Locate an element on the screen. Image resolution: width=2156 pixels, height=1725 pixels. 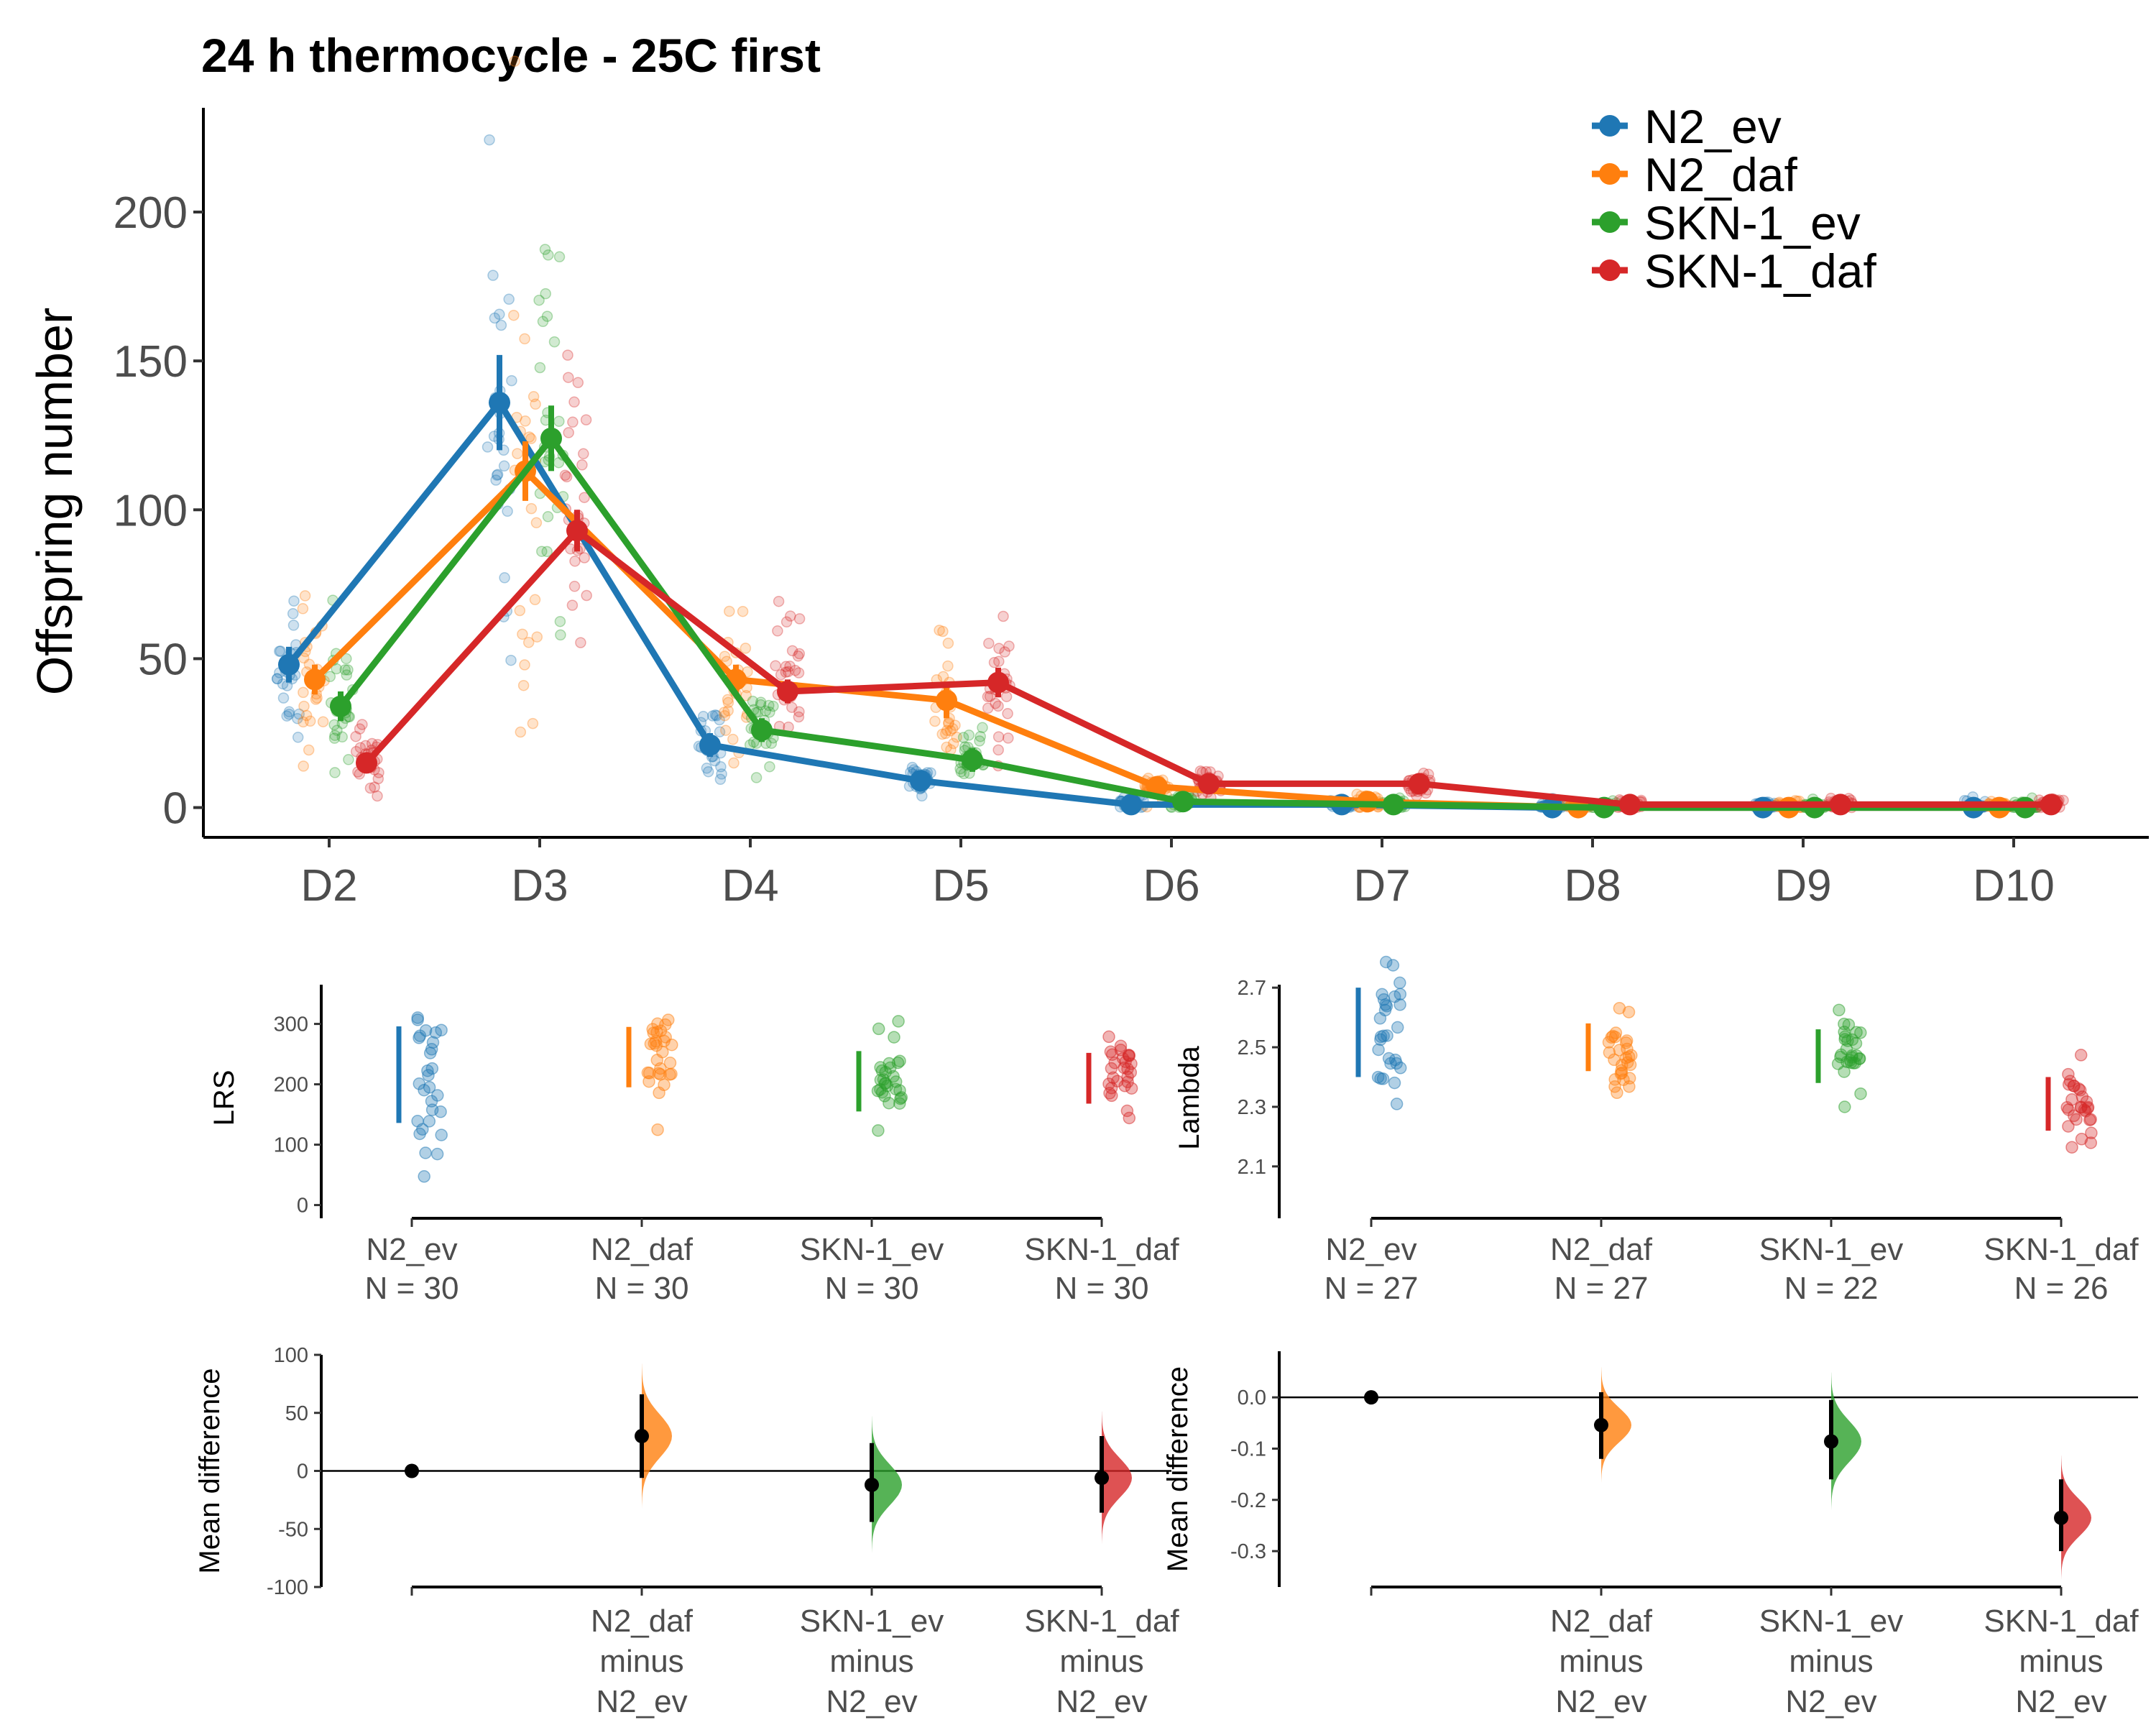
y-tick-label: -0.1 is located at coordinates (1248, 1449).